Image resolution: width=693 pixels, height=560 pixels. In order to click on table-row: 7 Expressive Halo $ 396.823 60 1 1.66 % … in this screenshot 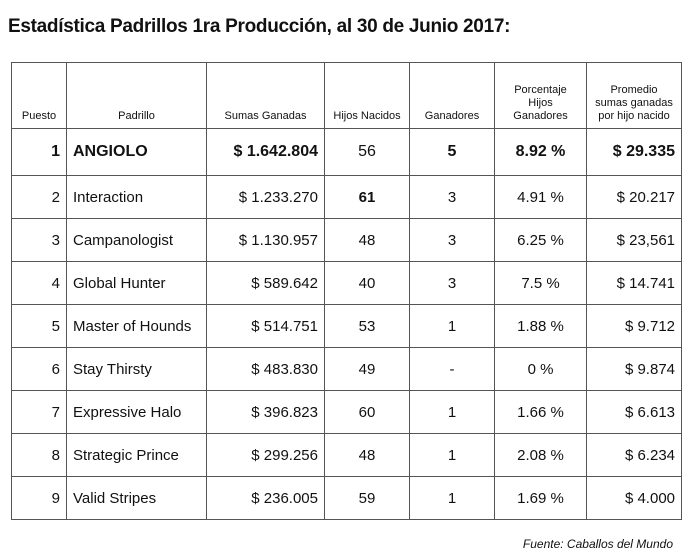, I will do `click(346, 412)`.